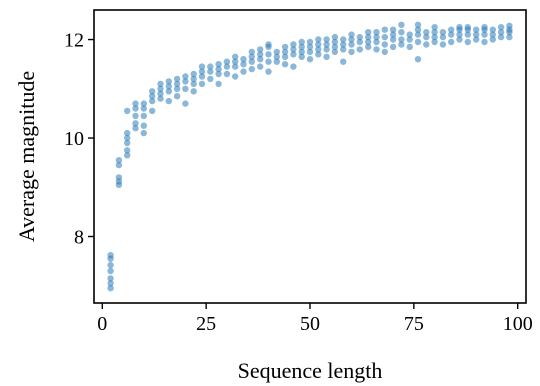  Describe the element at coordinates (74, 41) in the screenshot. I see `y-tick-label: 12` at that location.